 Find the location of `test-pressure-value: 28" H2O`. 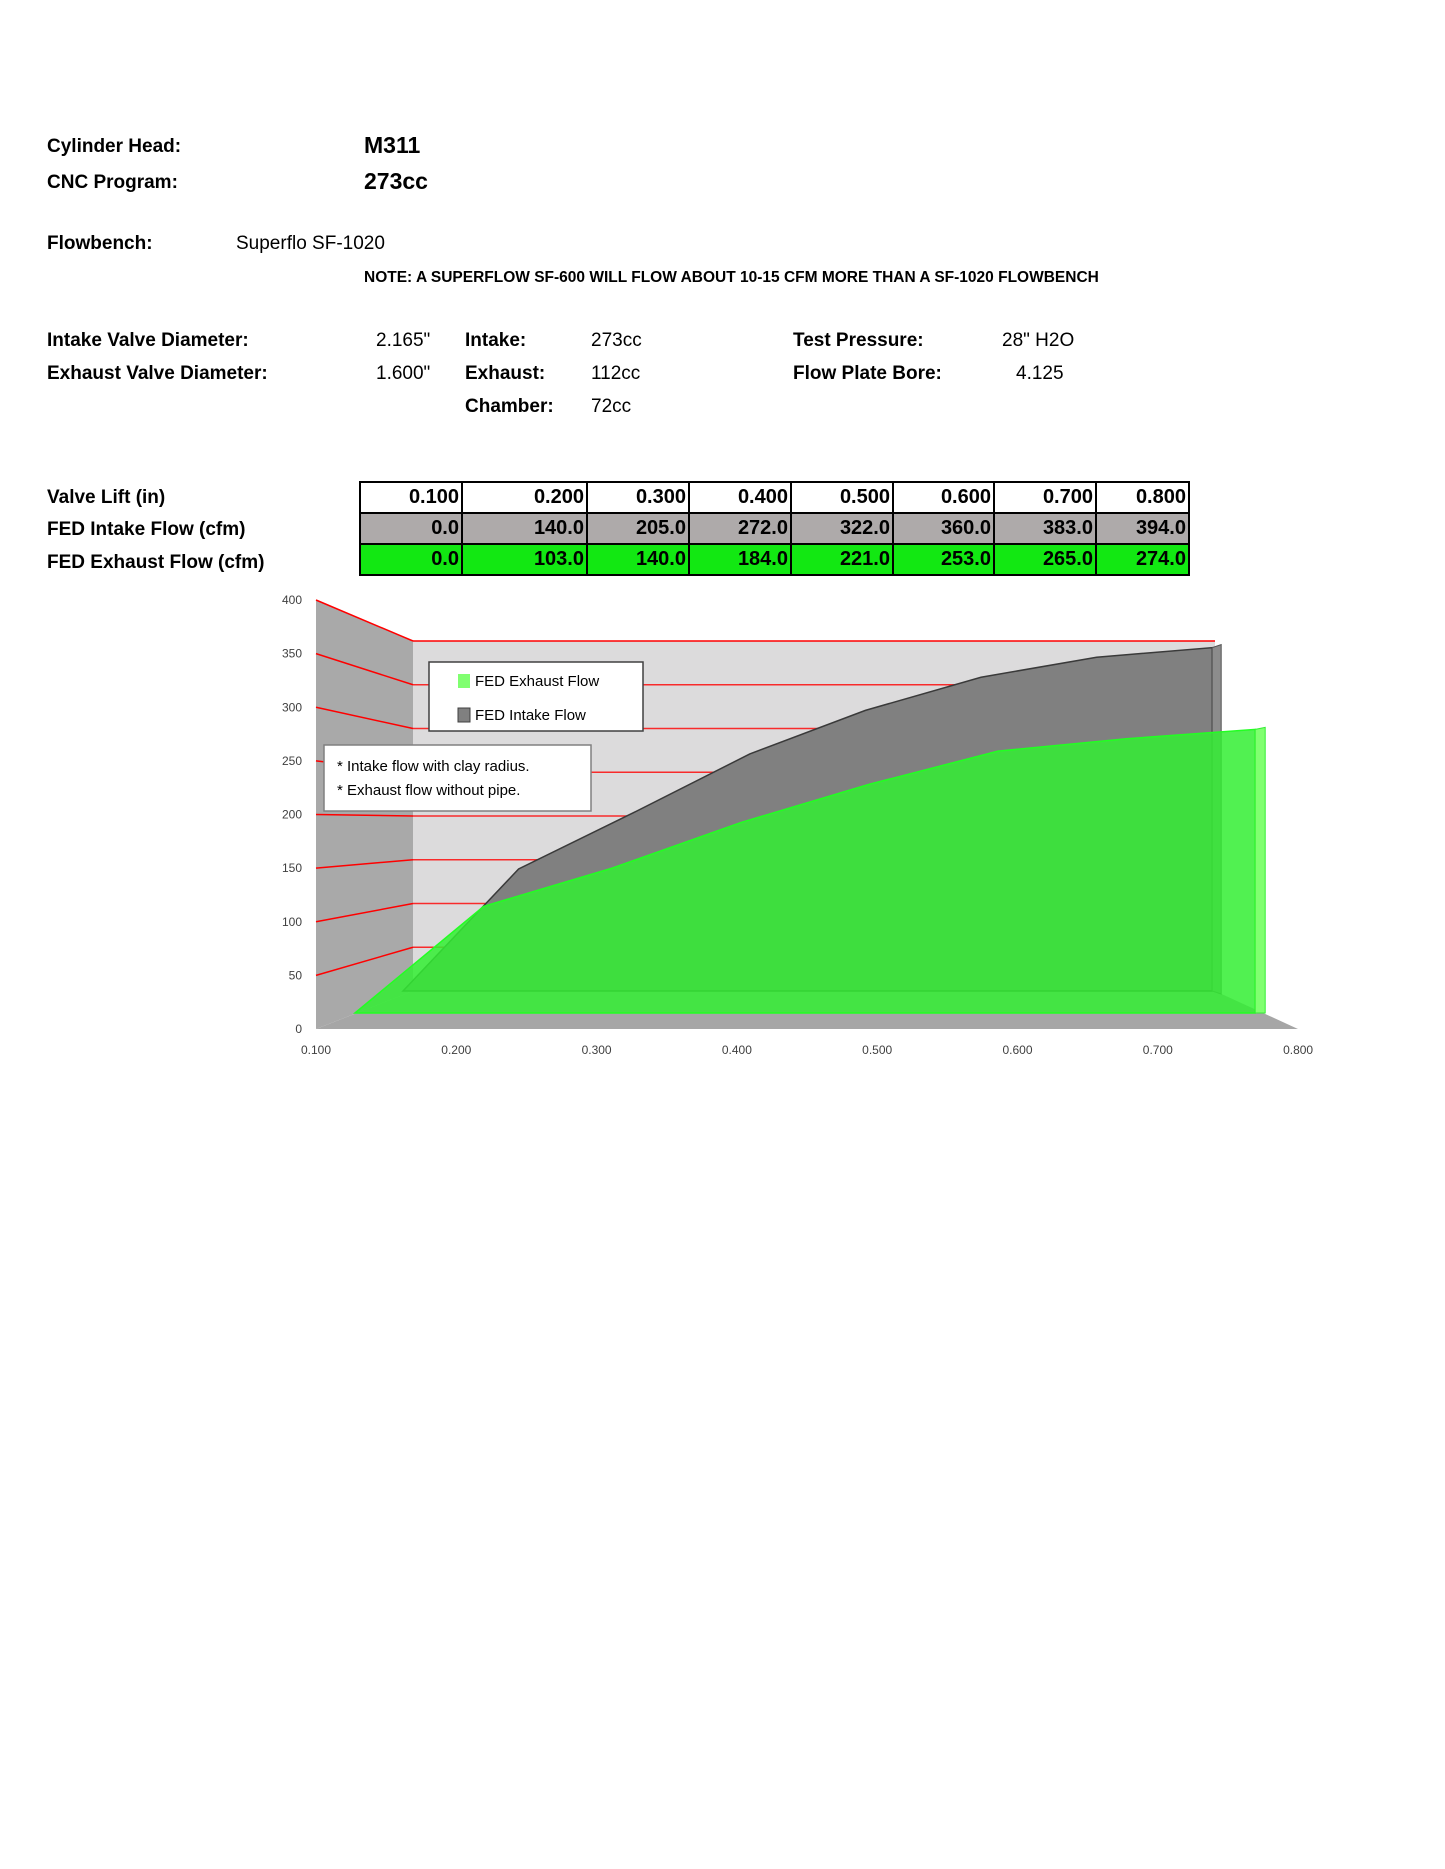

test-pressure-value: 28" H2O is located at coordinates (1038, 340).